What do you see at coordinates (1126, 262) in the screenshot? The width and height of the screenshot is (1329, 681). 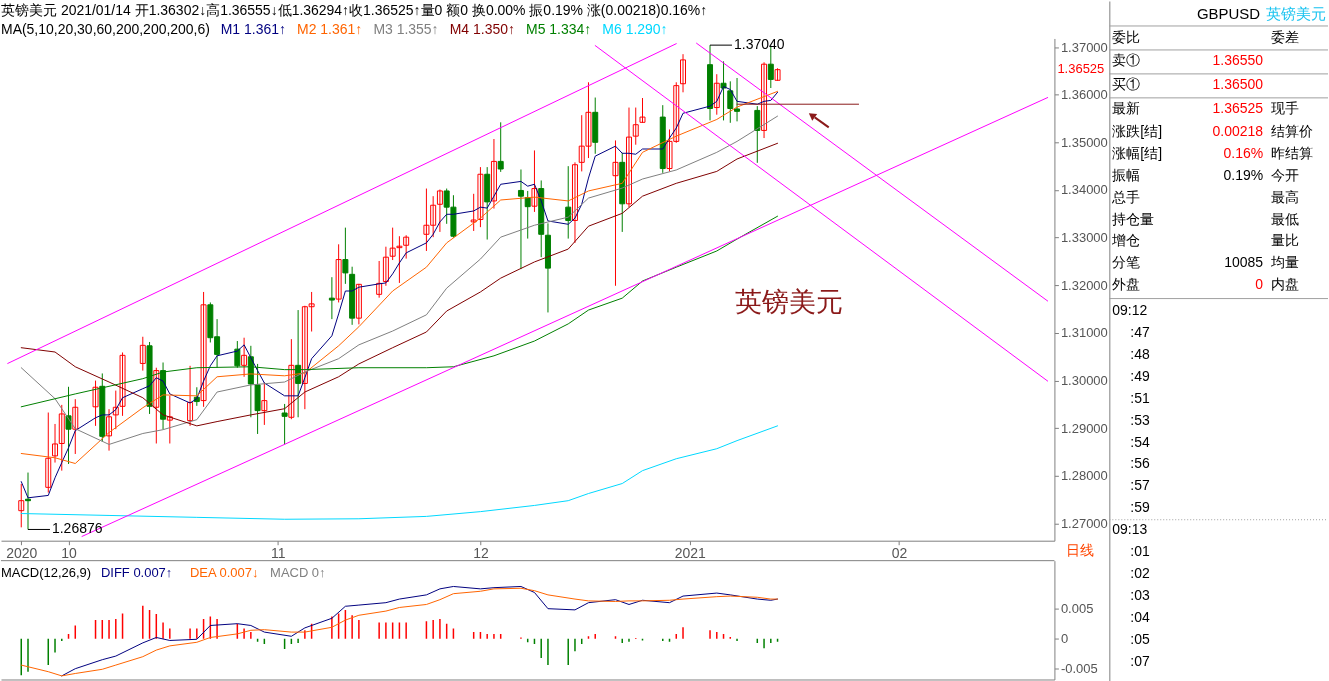 I see `text: 分笔` at bounding box center [1126, 262].